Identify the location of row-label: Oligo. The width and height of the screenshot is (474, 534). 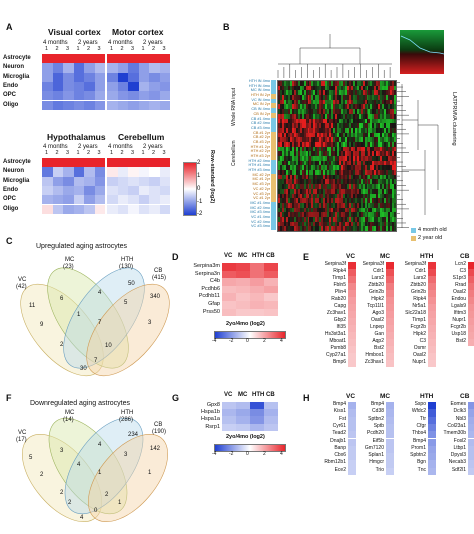
(11, 104).